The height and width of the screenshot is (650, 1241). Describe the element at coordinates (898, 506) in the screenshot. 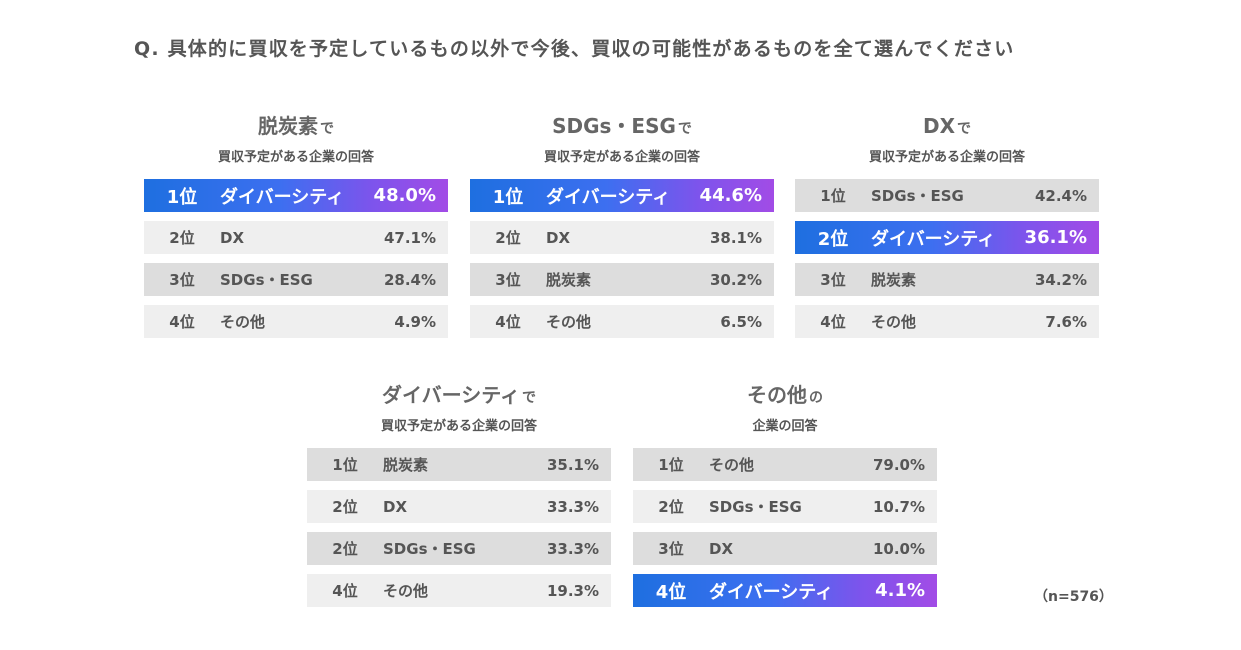

I see `percentage-value: 10.7%` at that location.